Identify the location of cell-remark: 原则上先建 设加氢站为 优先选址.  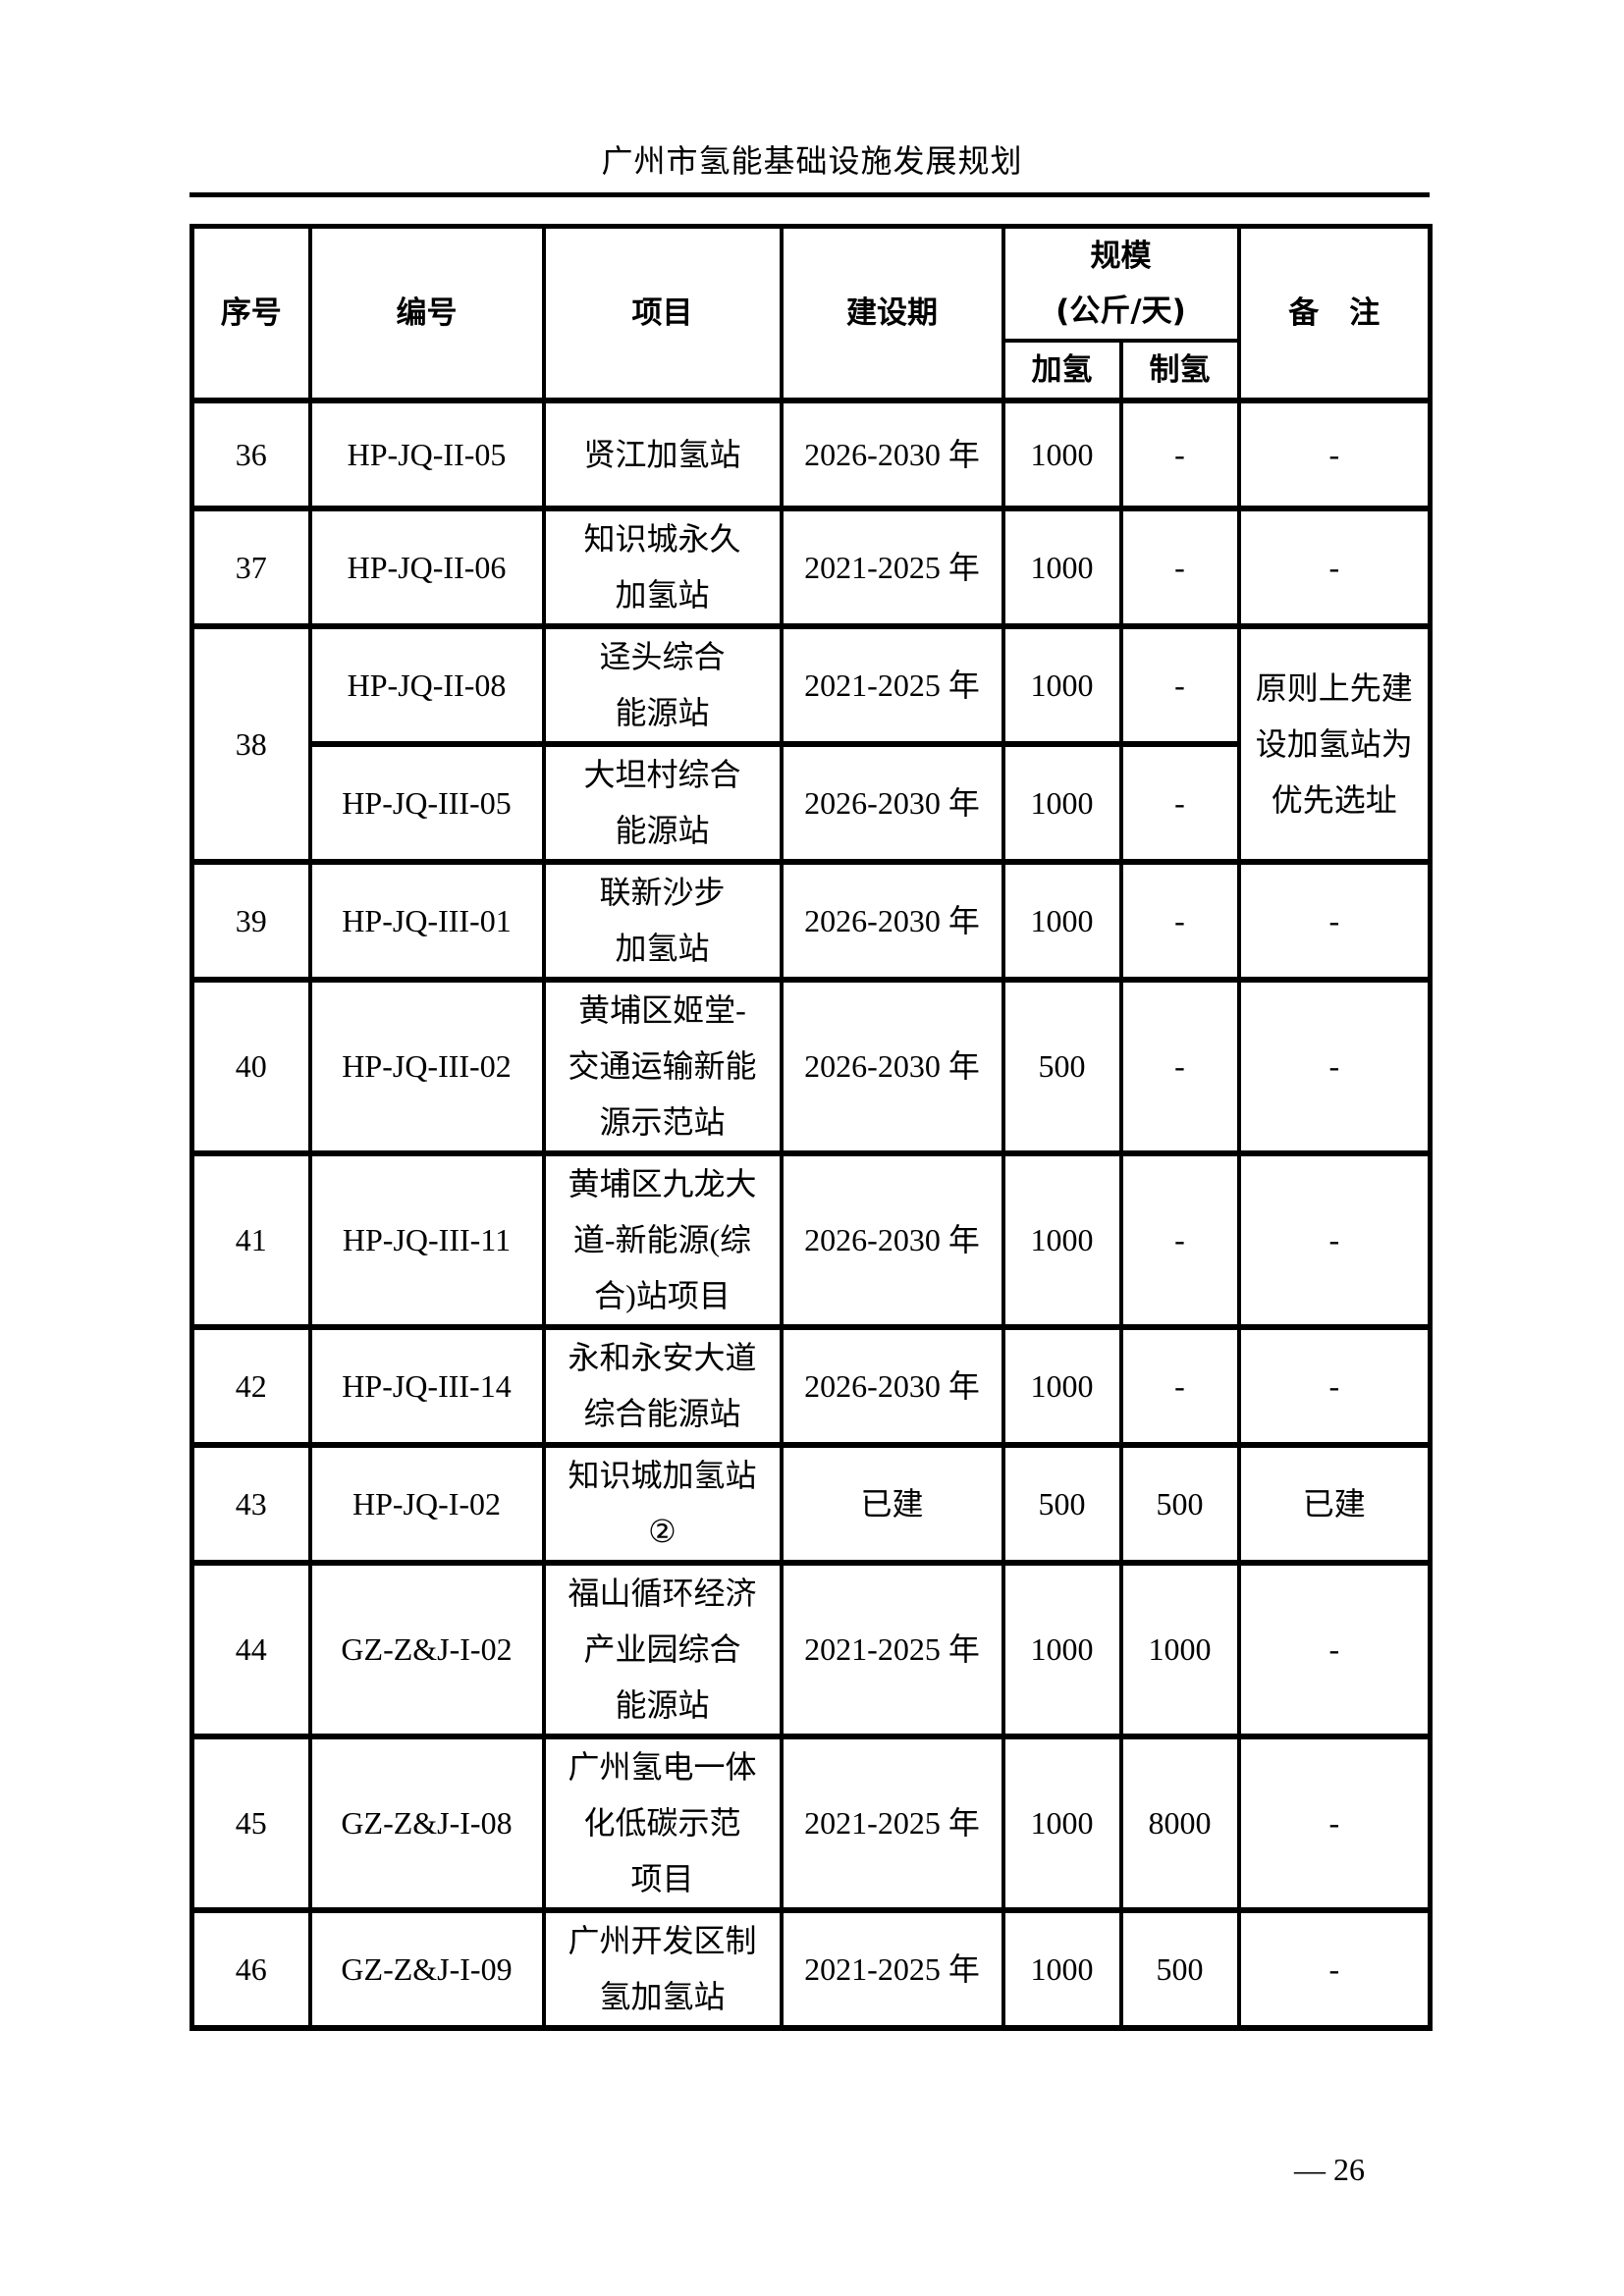
(1334, 744).